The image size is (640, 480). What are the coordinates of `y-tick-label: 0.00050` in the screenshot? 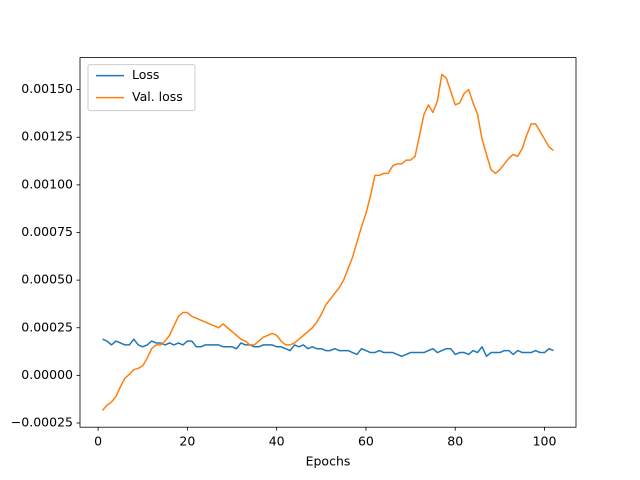 It's located at (47, 279).